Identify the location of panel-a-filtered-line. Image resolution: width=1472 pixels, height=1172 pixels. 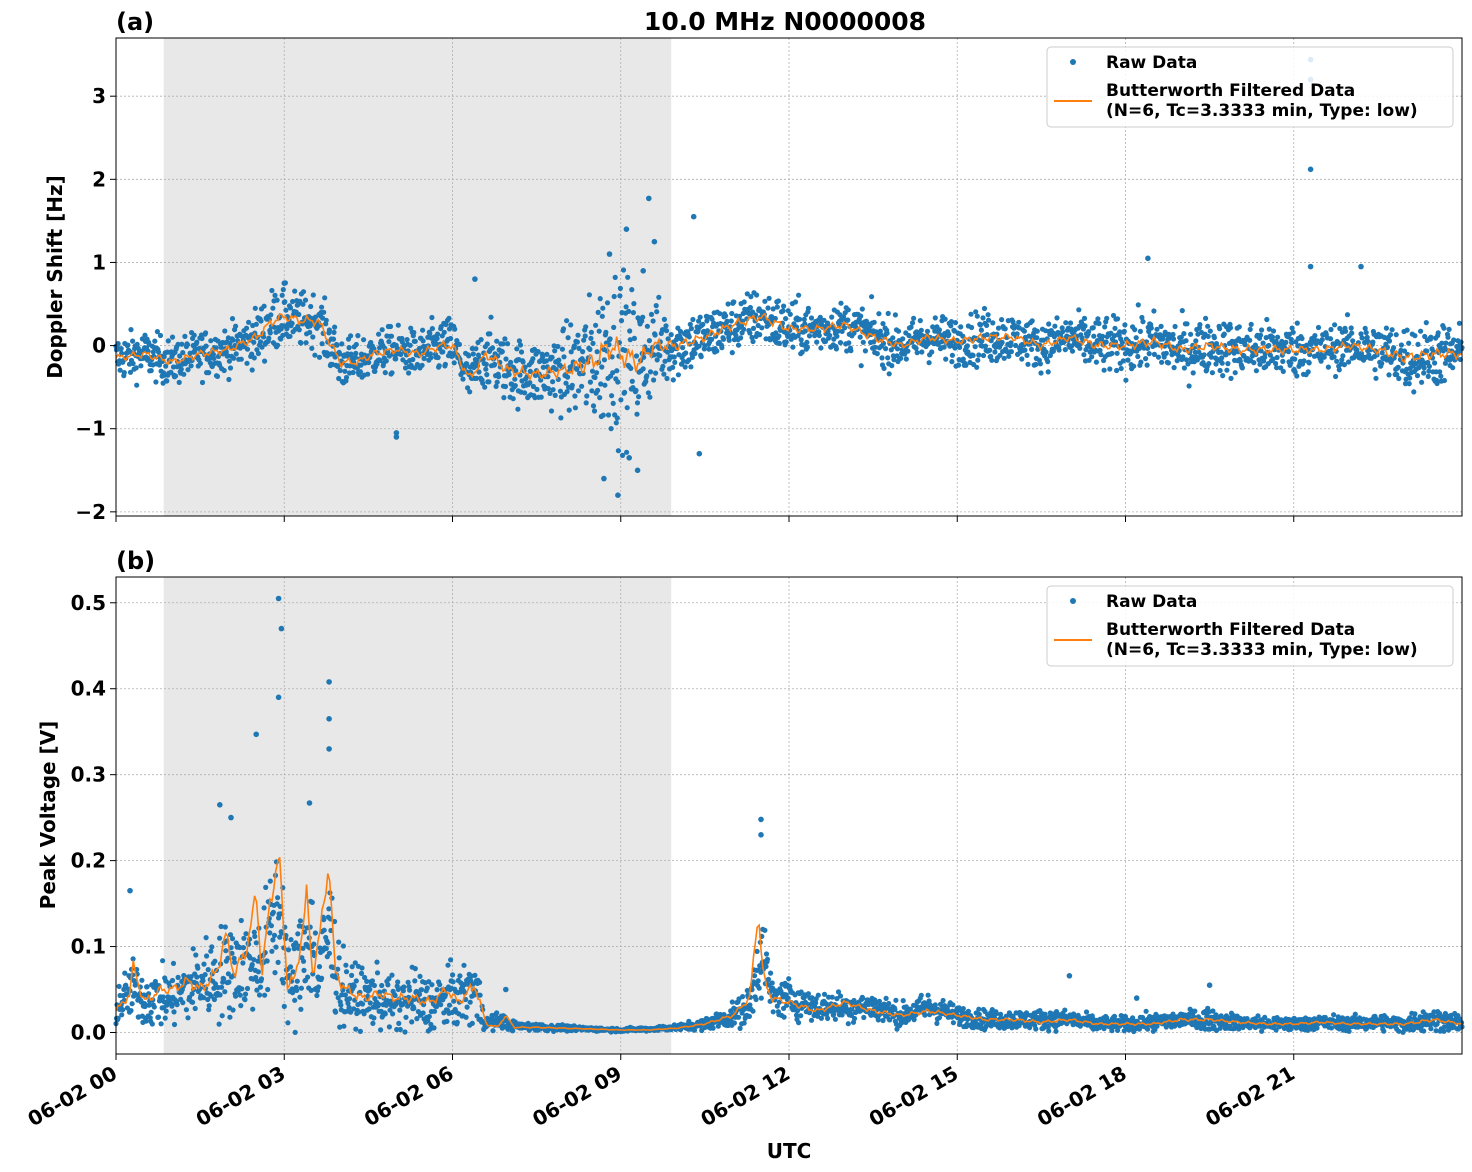
(789, 347).